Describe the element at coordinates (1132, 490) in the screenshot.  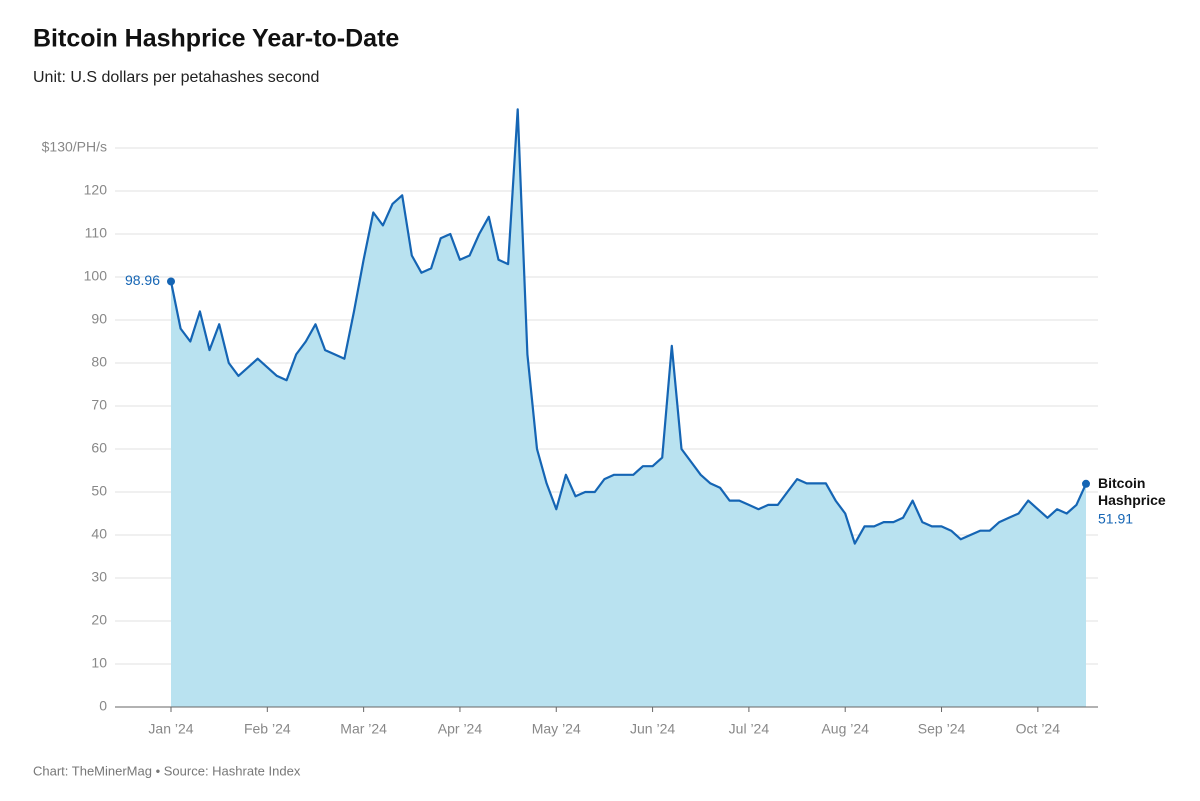
I see `series-name-label: Bitcoin Hashprice` at that location.